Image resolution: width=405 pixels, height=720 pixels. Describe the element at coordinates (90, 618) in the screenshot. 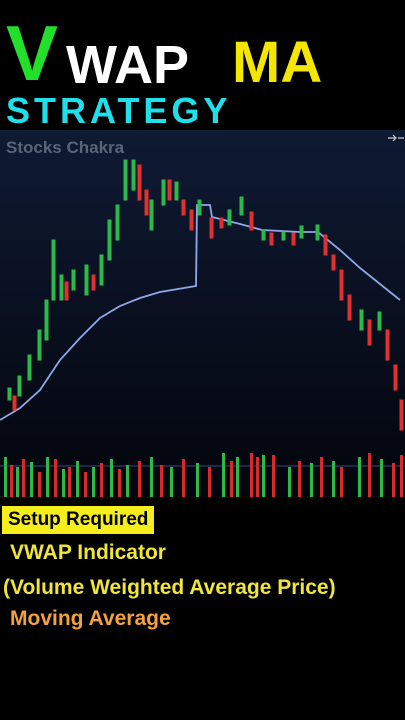

I see `note-line: Moving Average` at that location.